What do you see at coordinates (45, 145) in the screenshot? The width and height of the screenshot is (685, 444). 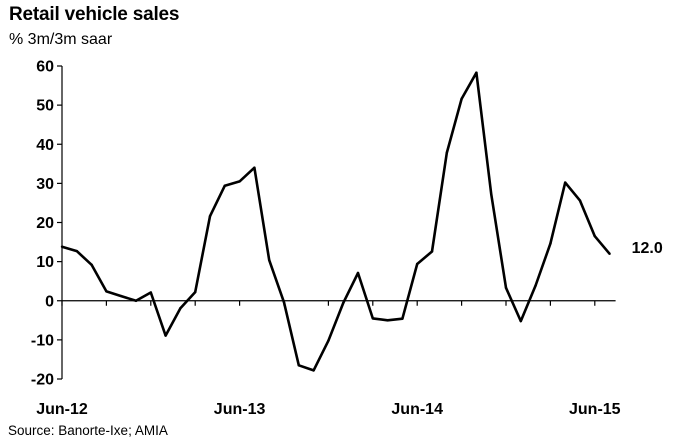 I see `y-tick-label: 40` at bounding box center [45, 145].